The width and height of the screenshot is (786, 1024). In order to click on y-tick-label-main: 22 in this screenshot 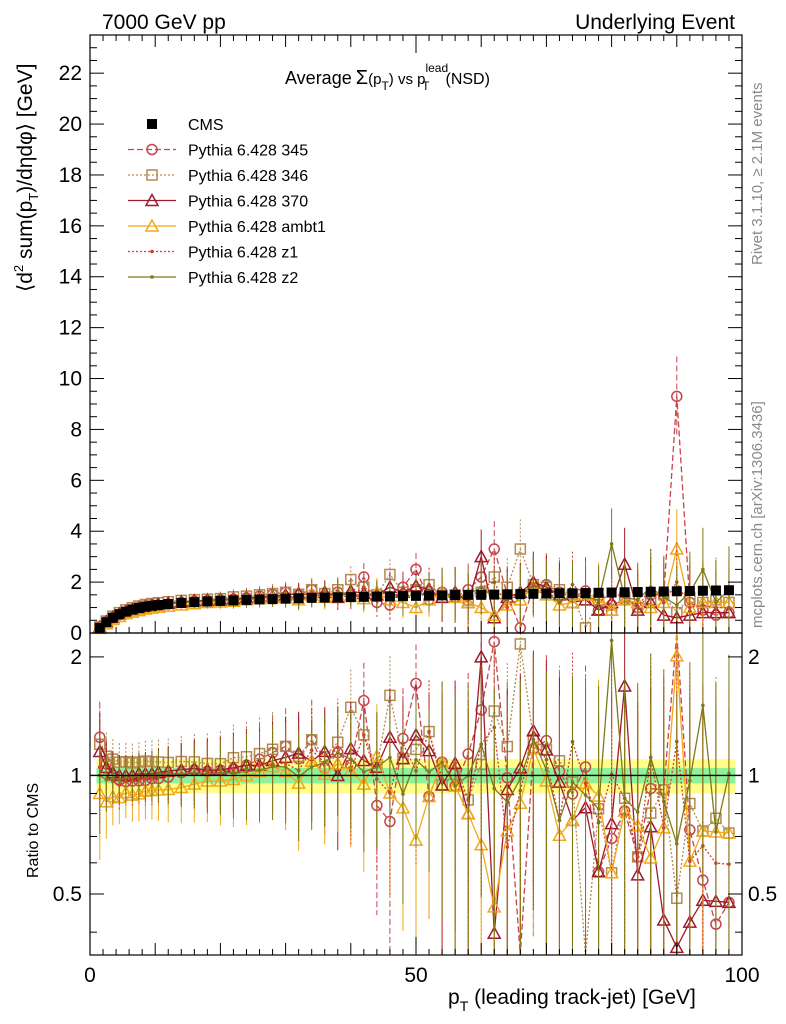, I will do `click(70, 73)`.